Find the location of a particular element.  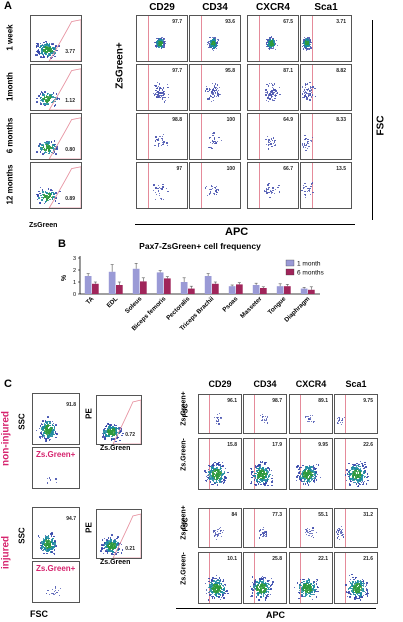

gate-percent: 100 is located at coordinates (230, 169).